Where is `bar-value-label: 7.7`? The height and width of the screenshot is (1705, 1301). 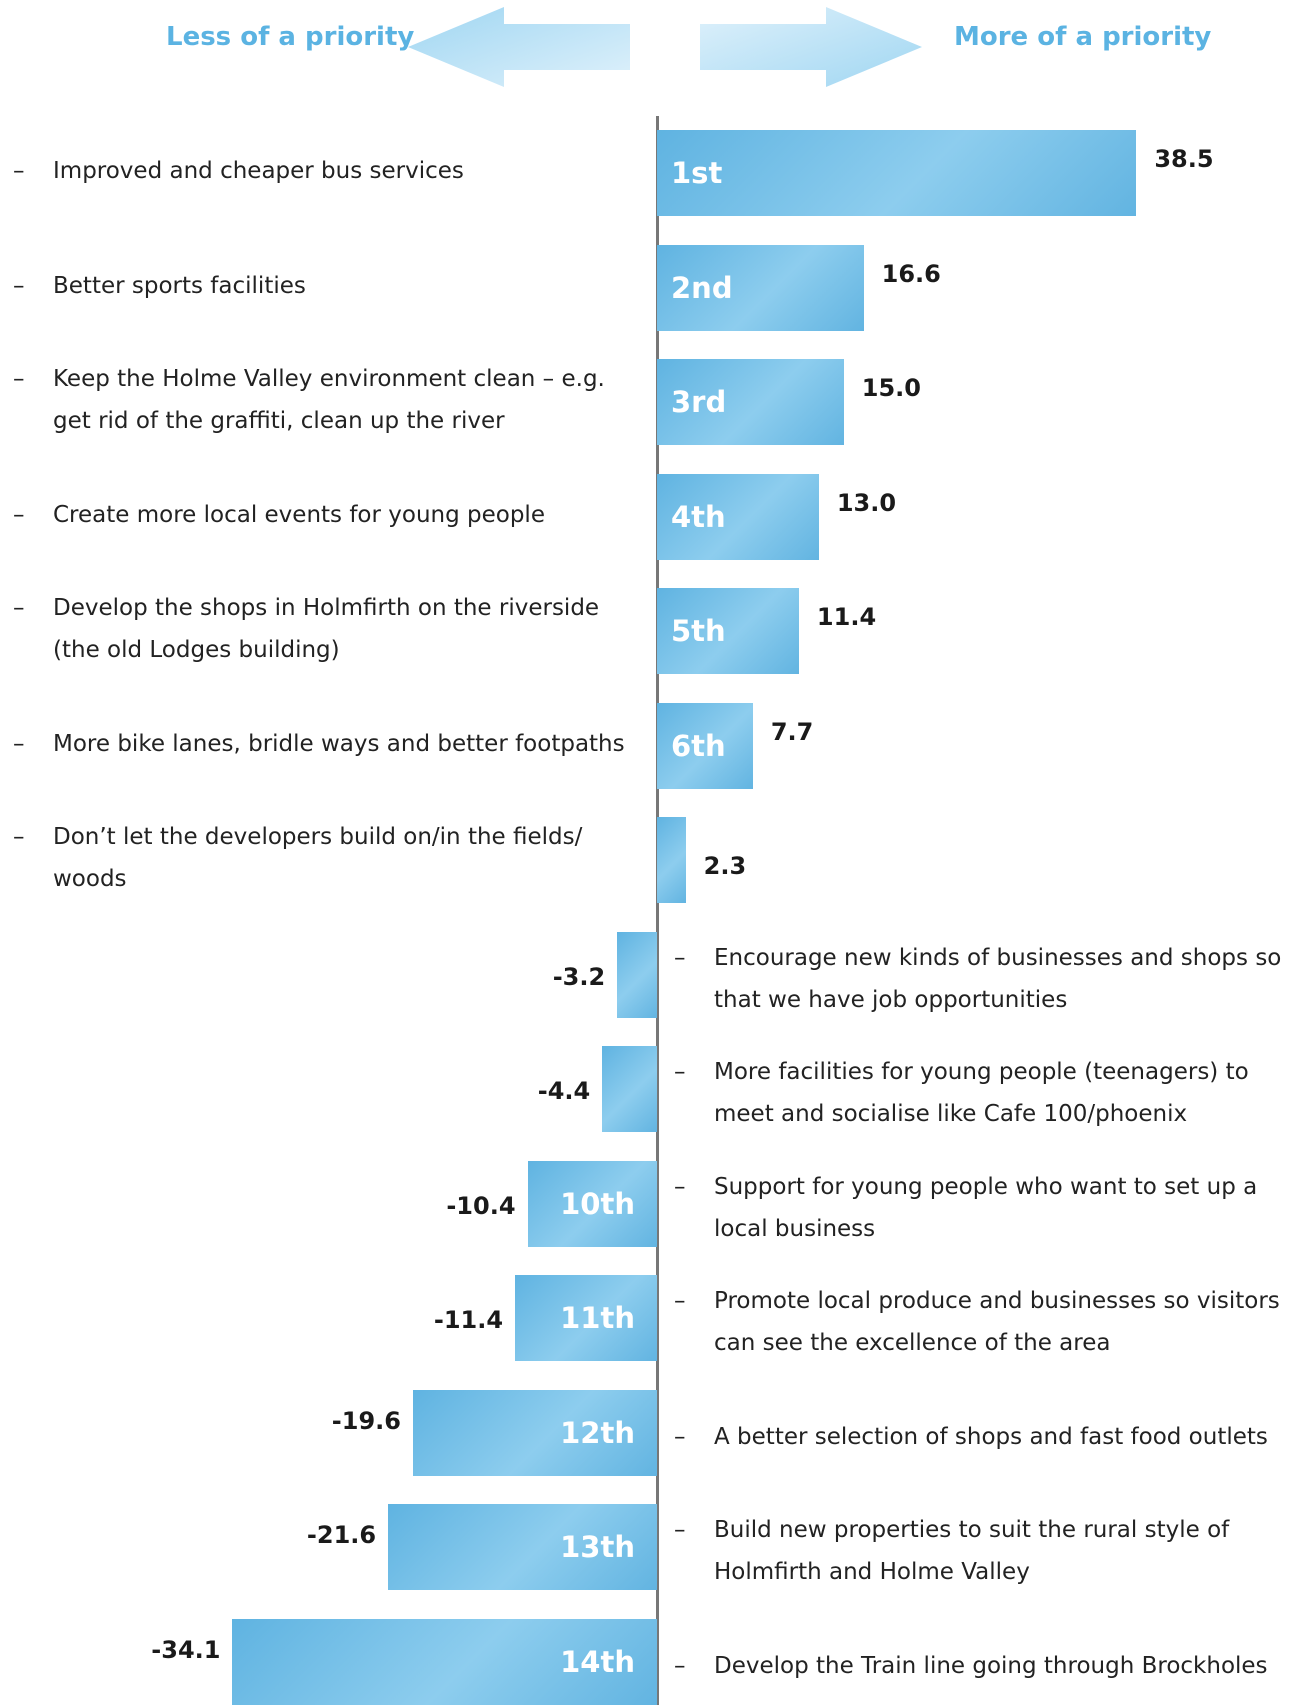 bar-value-label: 7.7 is located at coordinates (792, 731).